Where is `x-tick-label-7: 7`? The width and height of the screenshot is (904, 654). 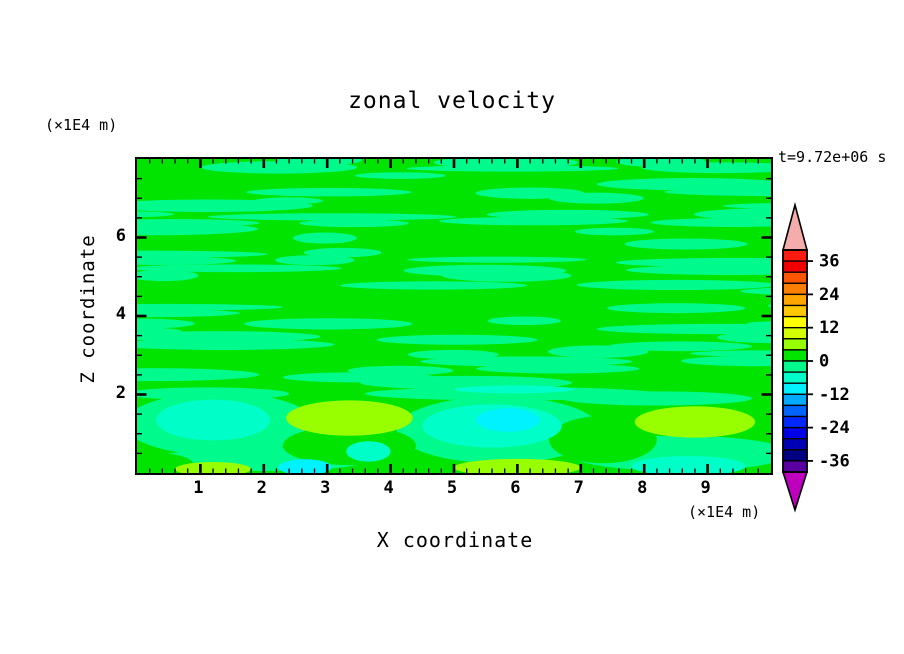 x-tick-label-7: 7 is located at coordinates (578, 488).